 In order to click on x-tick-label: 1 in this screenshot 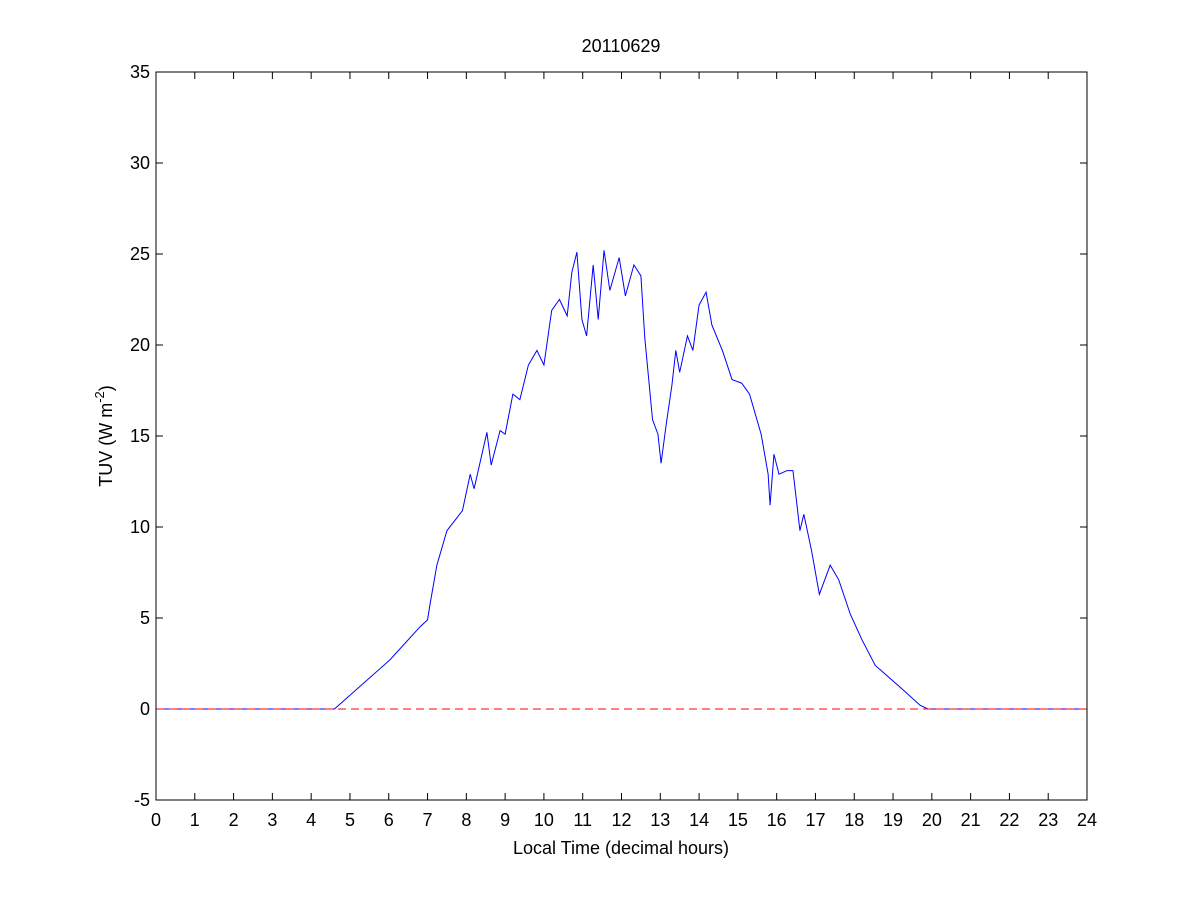, I will do `click(195, 820)`.